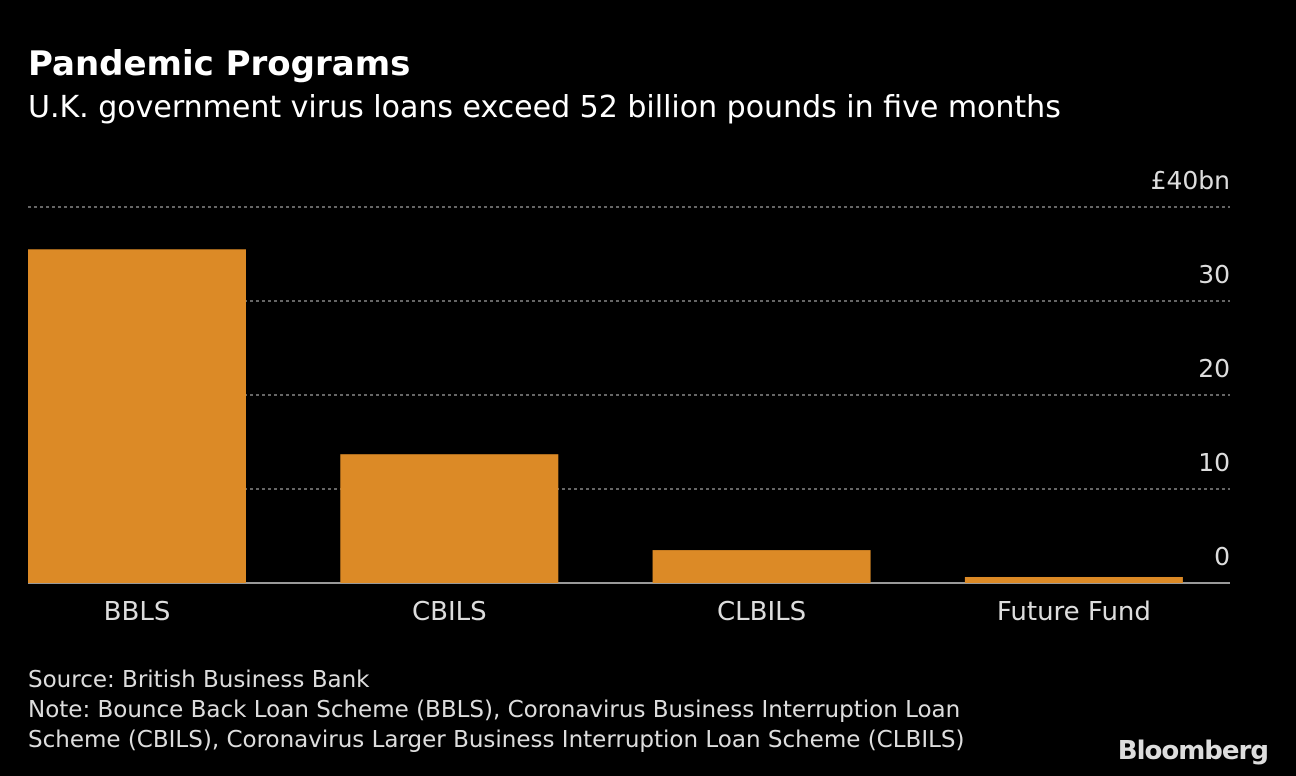 This screenshot has height=776, width=1296. Describe the element at coordinates (1214, 462) in the screenshot. I see `y-tick-label: 10` at that location.